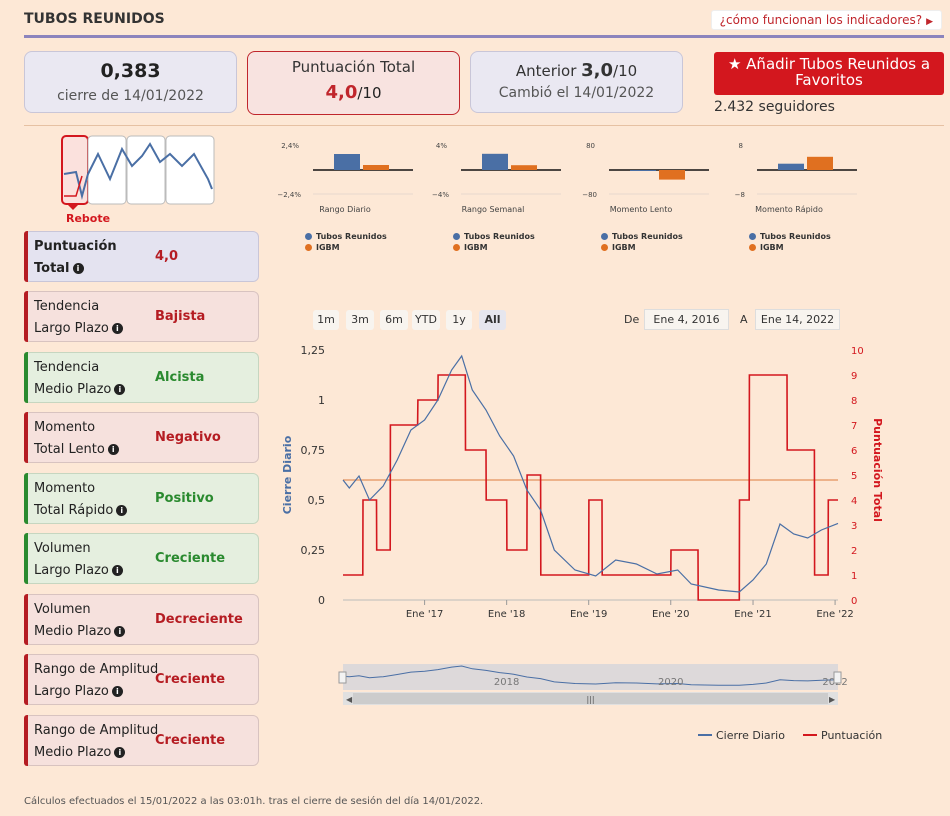 The height and width of the screenshot is (816, 950). What do you see at coordinates (141, 377) in the screenshot?
I see `indicator-2: Tendencia Medio Plazo i Alcista` at bounding box center [141, 377].